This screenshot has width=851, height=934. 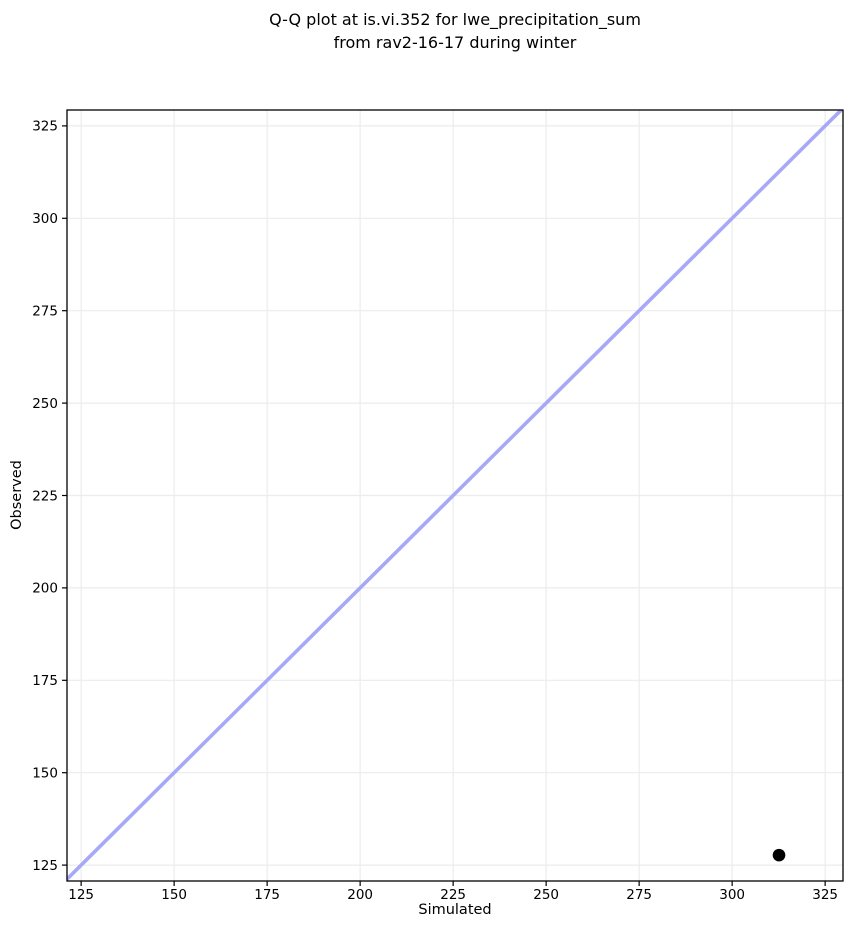 What do you see at coordinates (267, 895) in the screenshot?
I see `x-tick-label: 175` at bounding box center [267, 895].